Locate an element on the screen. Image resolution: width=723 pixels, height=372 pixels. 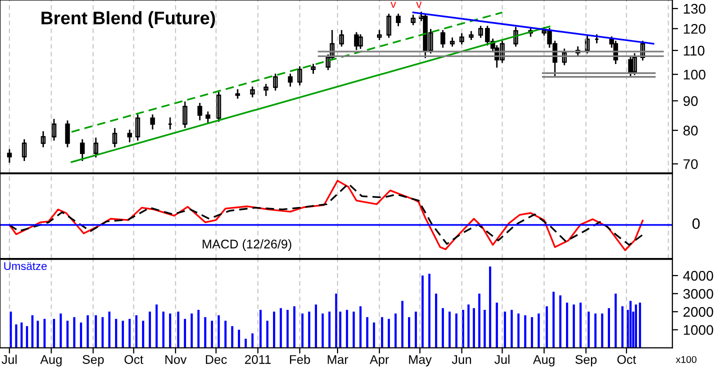
text: Brent Blend (Future) is located at coordinates (128, 19).